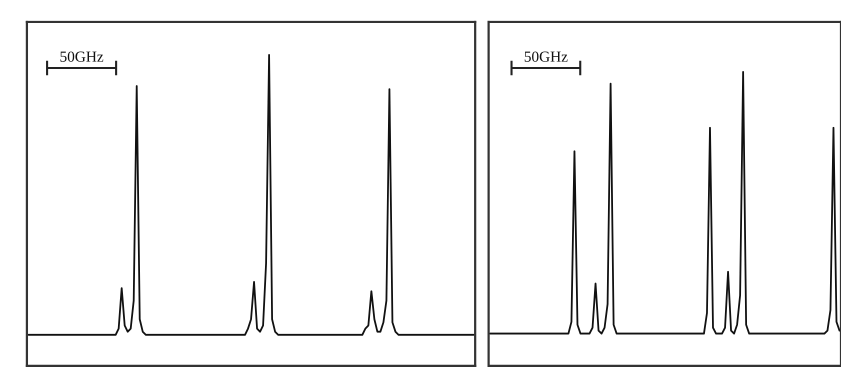 The width and height of the screenshot is (841, 378). What do you see at coordinates (82, 57) in the screenshot?
I see `annotation: 50GHz` at bounding box center [82, 57].